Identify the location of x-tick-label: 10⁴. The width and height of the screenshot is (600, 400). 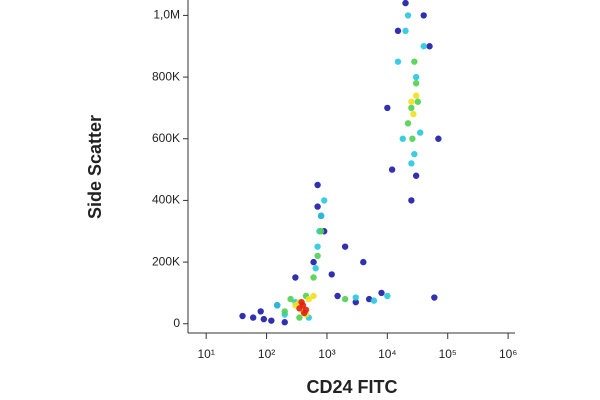
(387, 354).